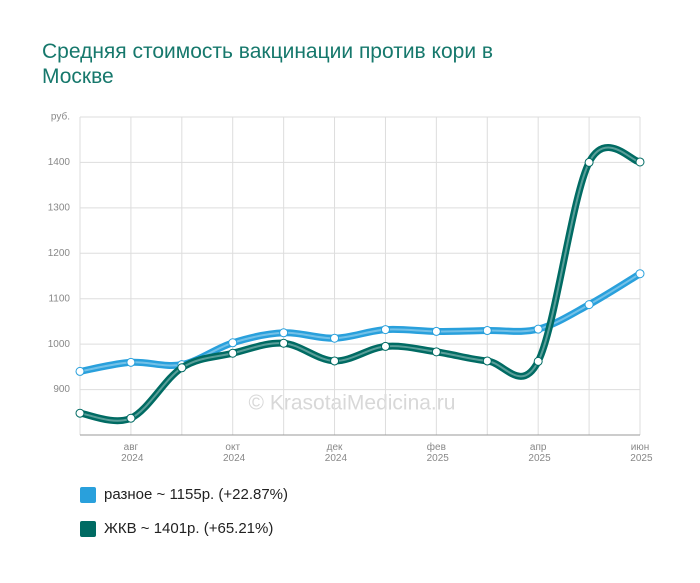  What do you see at coordinates (538, 447) in the screenshot?
I see `x-tick-part: апр` at bounding box center [538, 447].